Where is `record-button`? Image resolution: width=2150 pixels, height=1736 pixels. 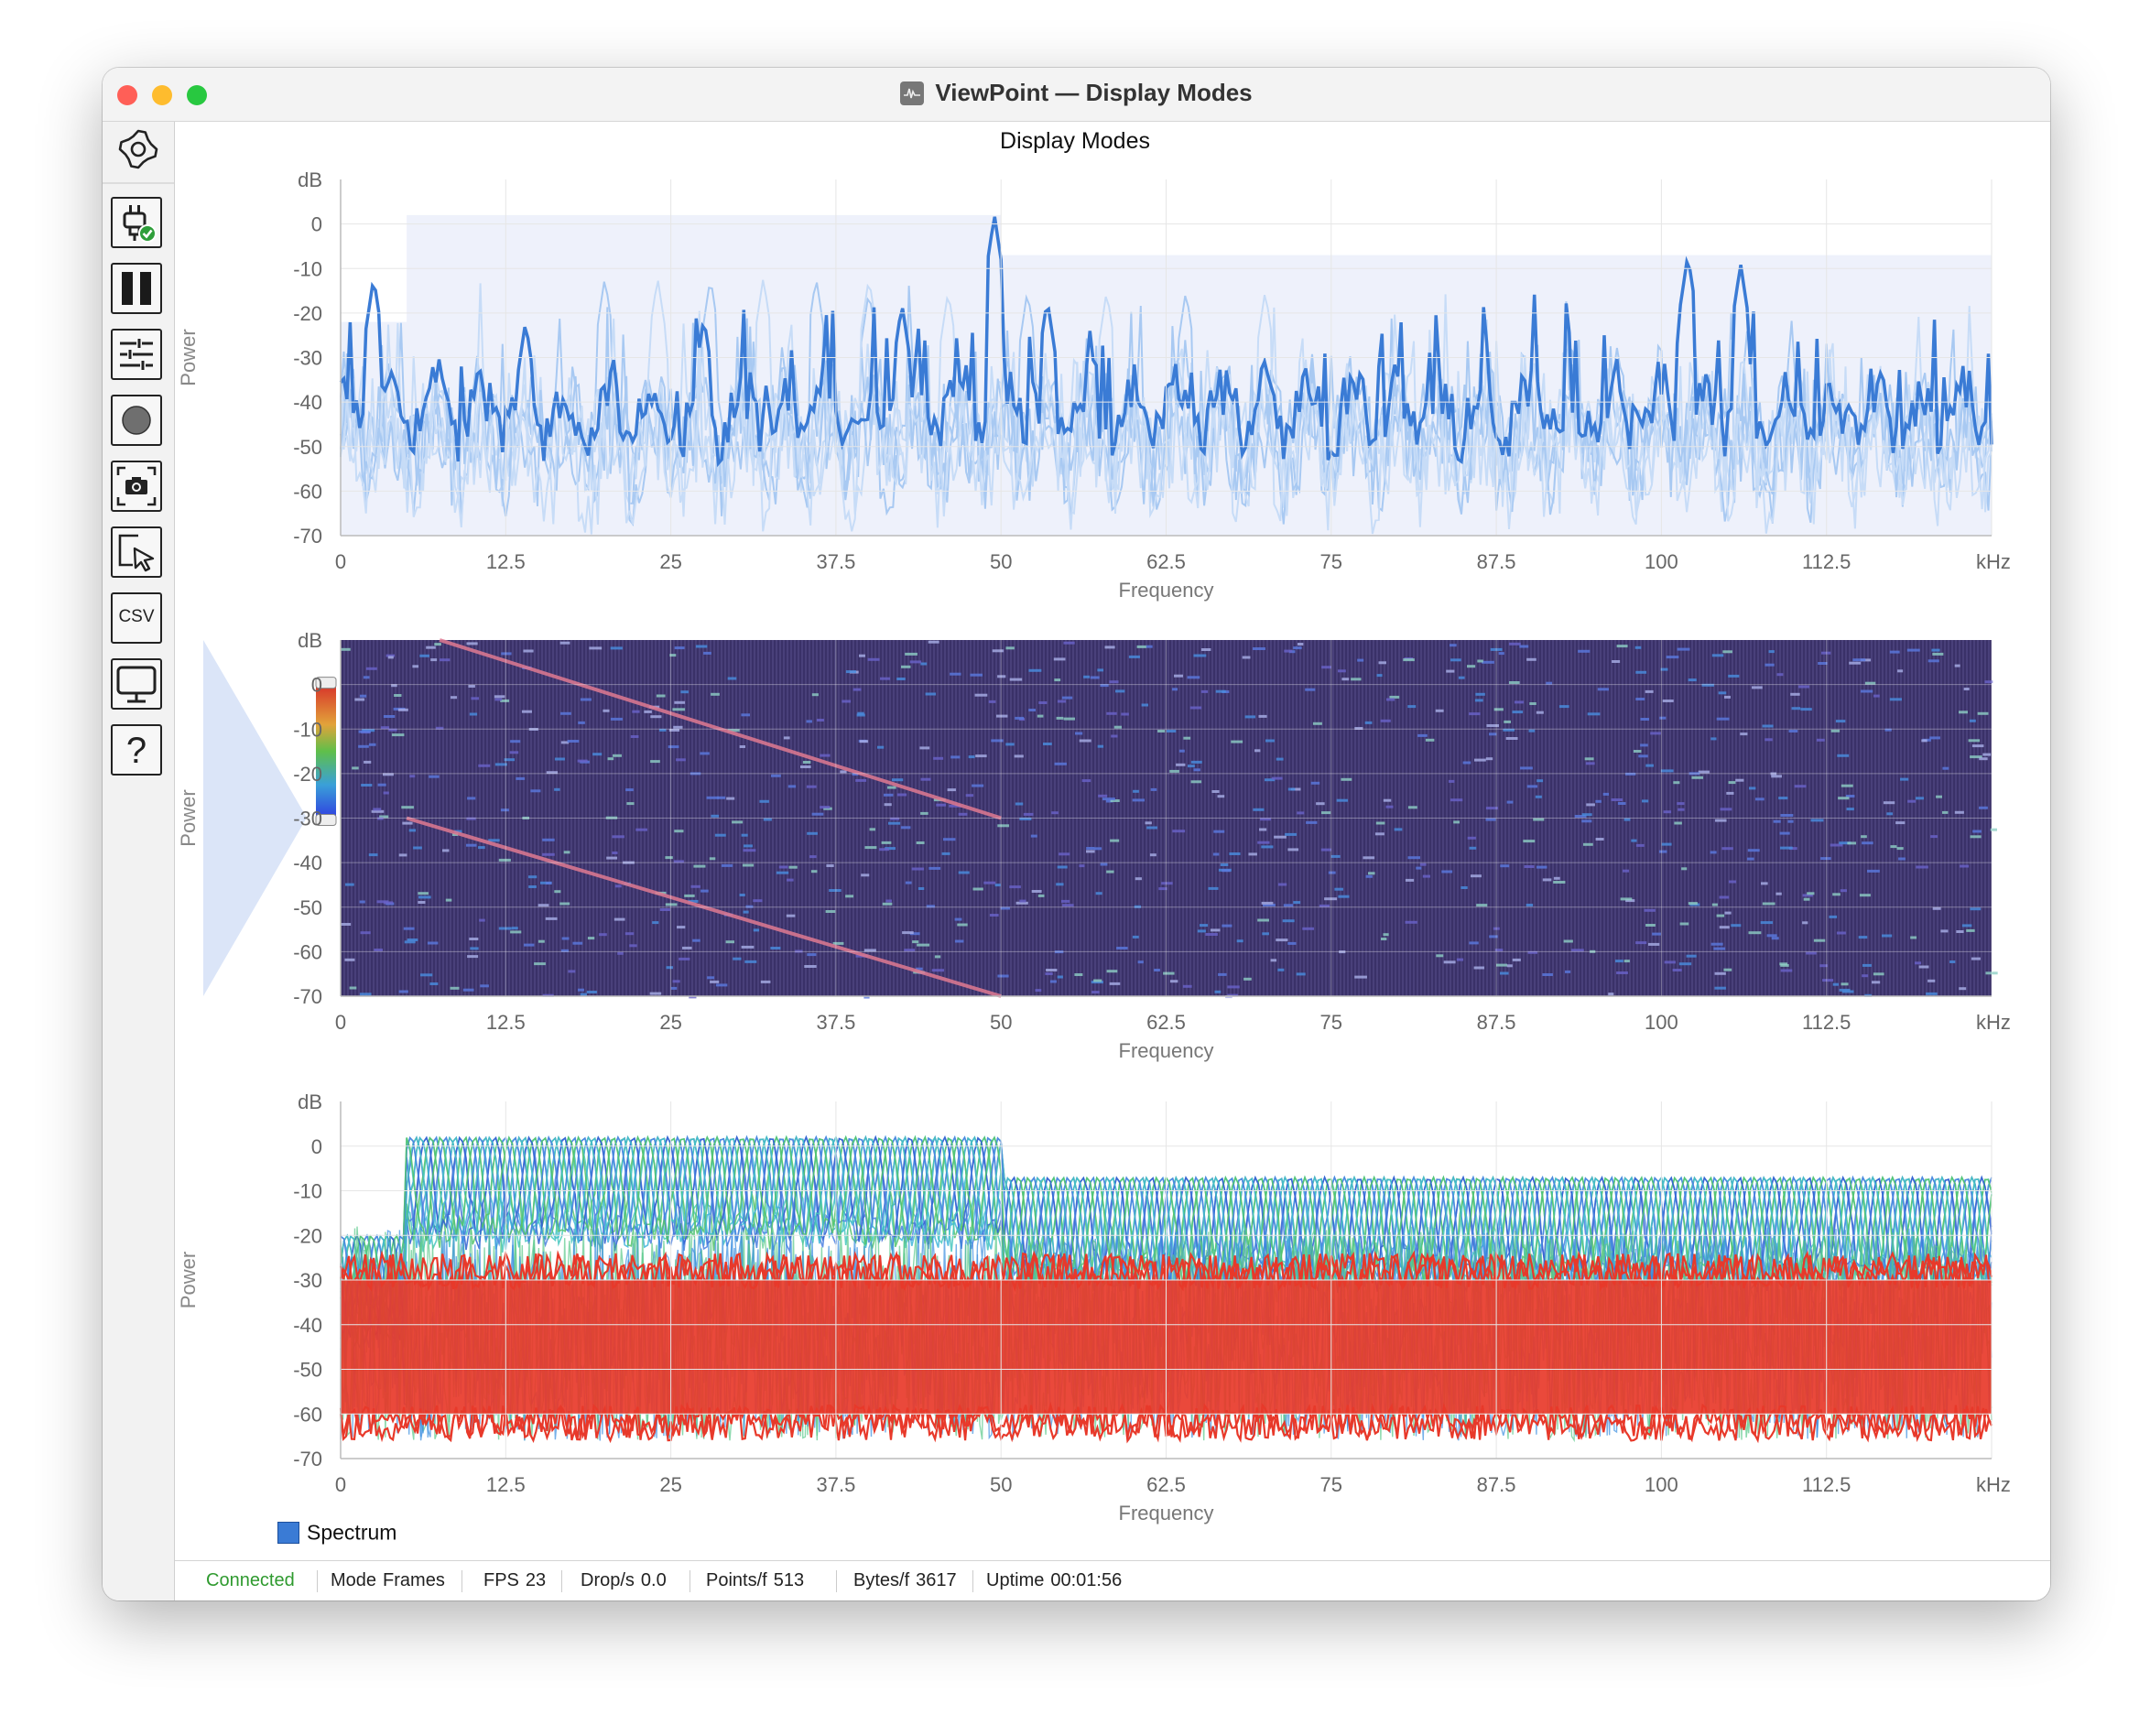
record-button is located at coordinates (136, 421).